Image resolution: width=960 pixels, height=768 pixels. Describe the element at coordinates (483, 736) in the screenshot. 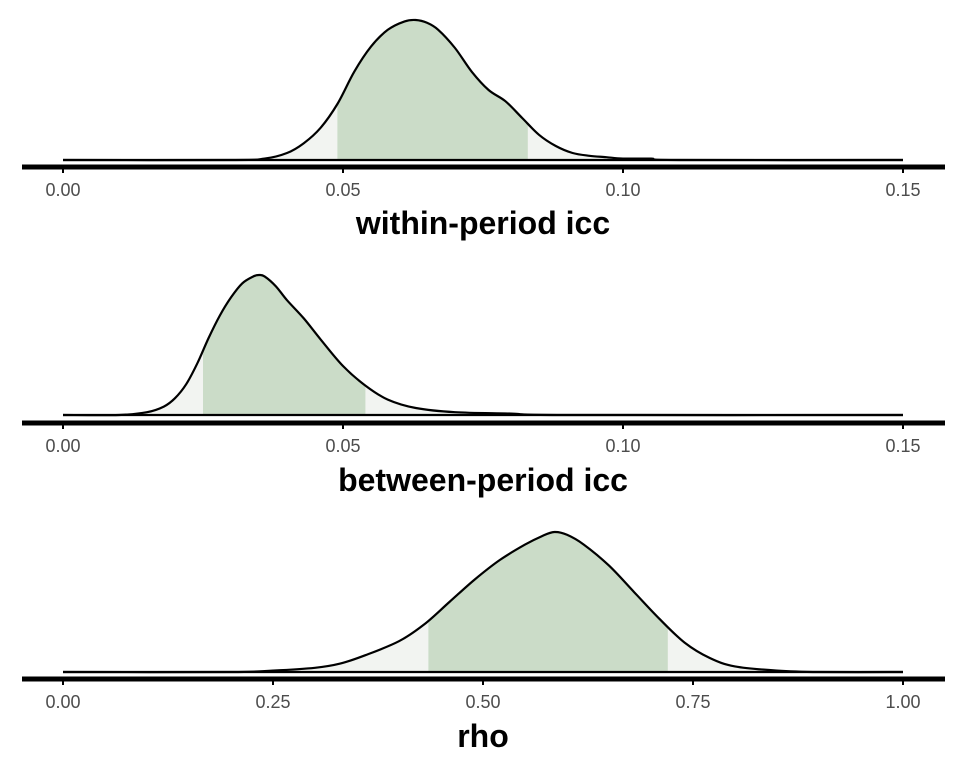

I see `xlabel-rho: rho` at that location.